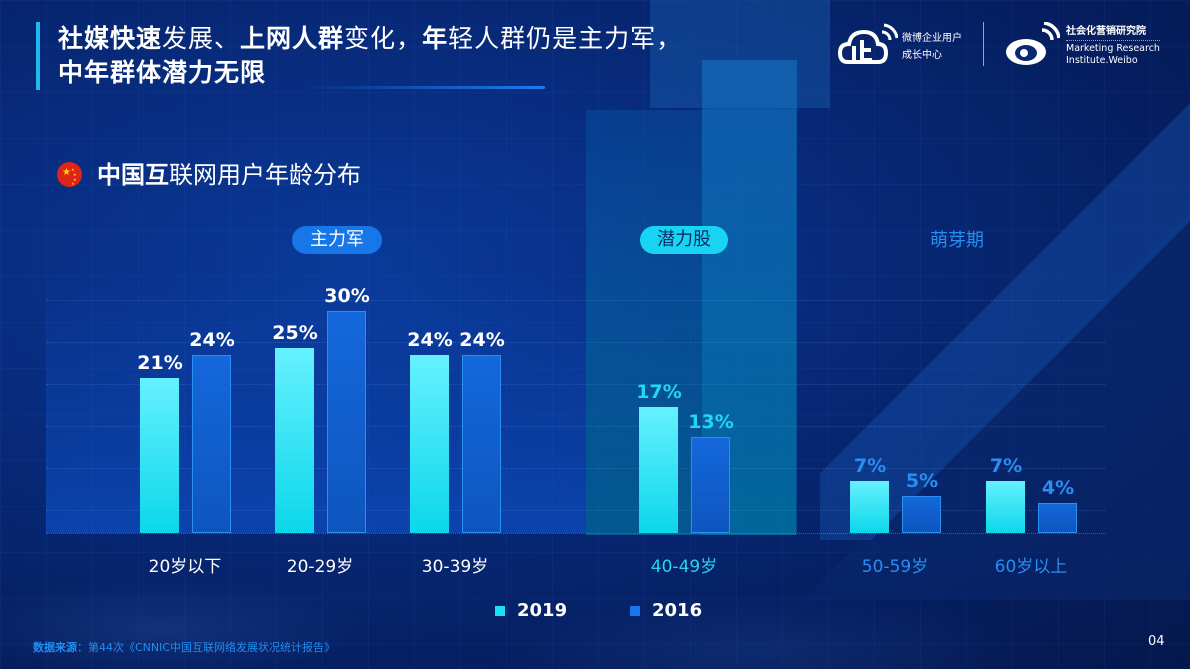  Describe the element at coordinates (337, 240) in the screenshot. I see `zone-label-main-force: 主力军` at that location.